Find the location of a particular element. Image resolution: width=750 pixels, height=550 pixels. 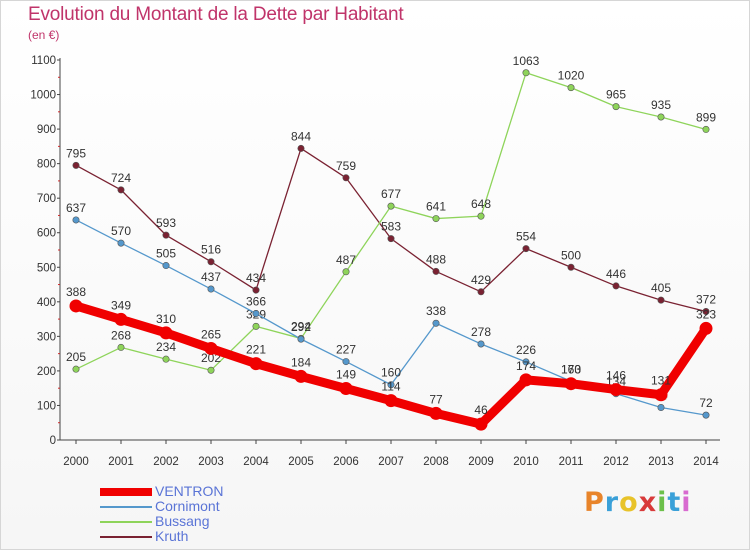

legend-label: Kruth is located at coordinates (172, 536).